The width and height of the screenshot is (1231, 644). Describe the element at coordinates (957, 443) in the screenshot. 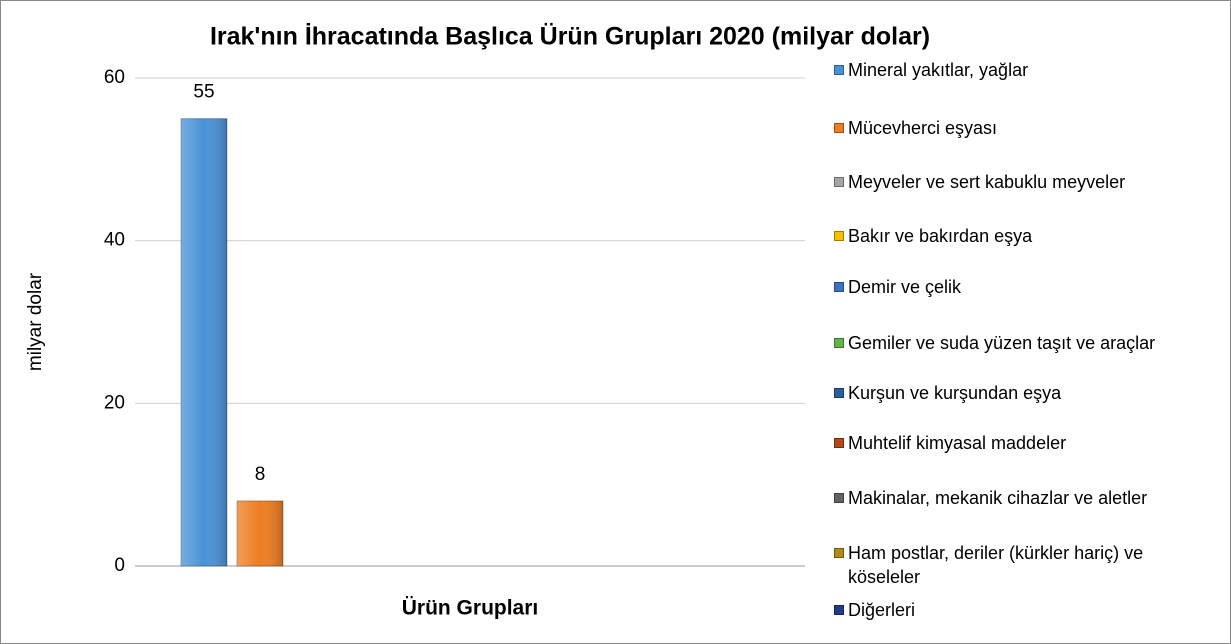

I see `legend-label: Muhtelif kimyasal maddeler` at that location.